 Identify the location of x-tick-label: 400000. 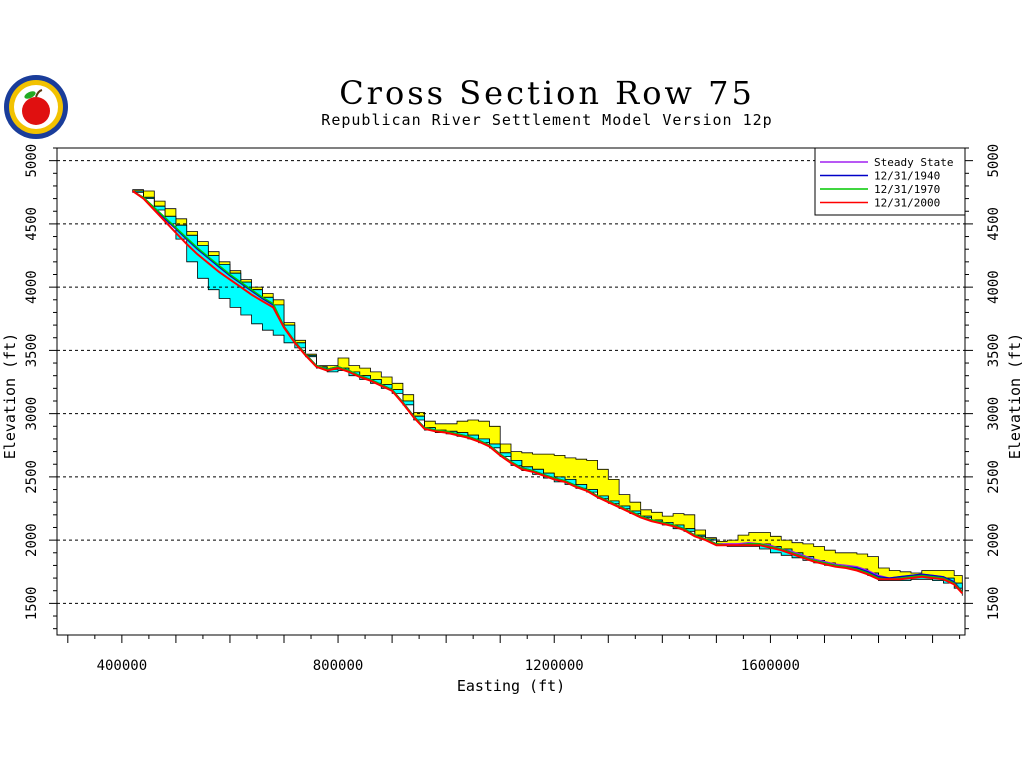
(122, 666).